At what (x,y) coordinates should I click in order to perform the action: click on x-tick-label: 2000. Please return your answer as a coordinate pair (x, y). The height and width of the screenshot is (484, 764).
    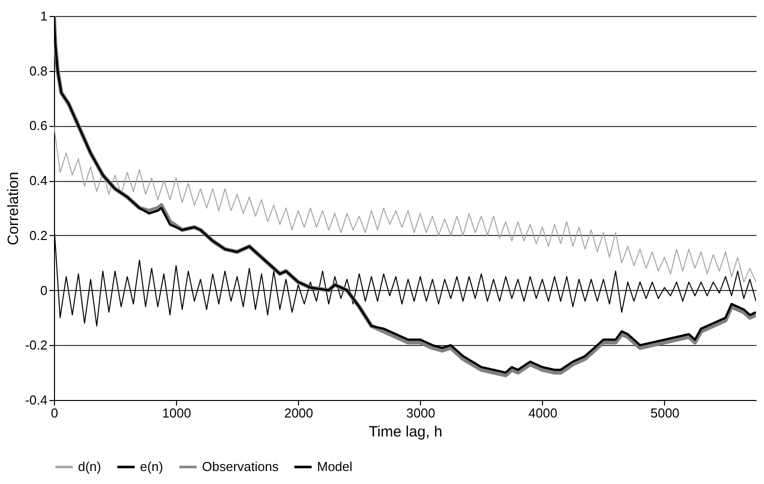
    Looking at the image, I should click on (299, 413).